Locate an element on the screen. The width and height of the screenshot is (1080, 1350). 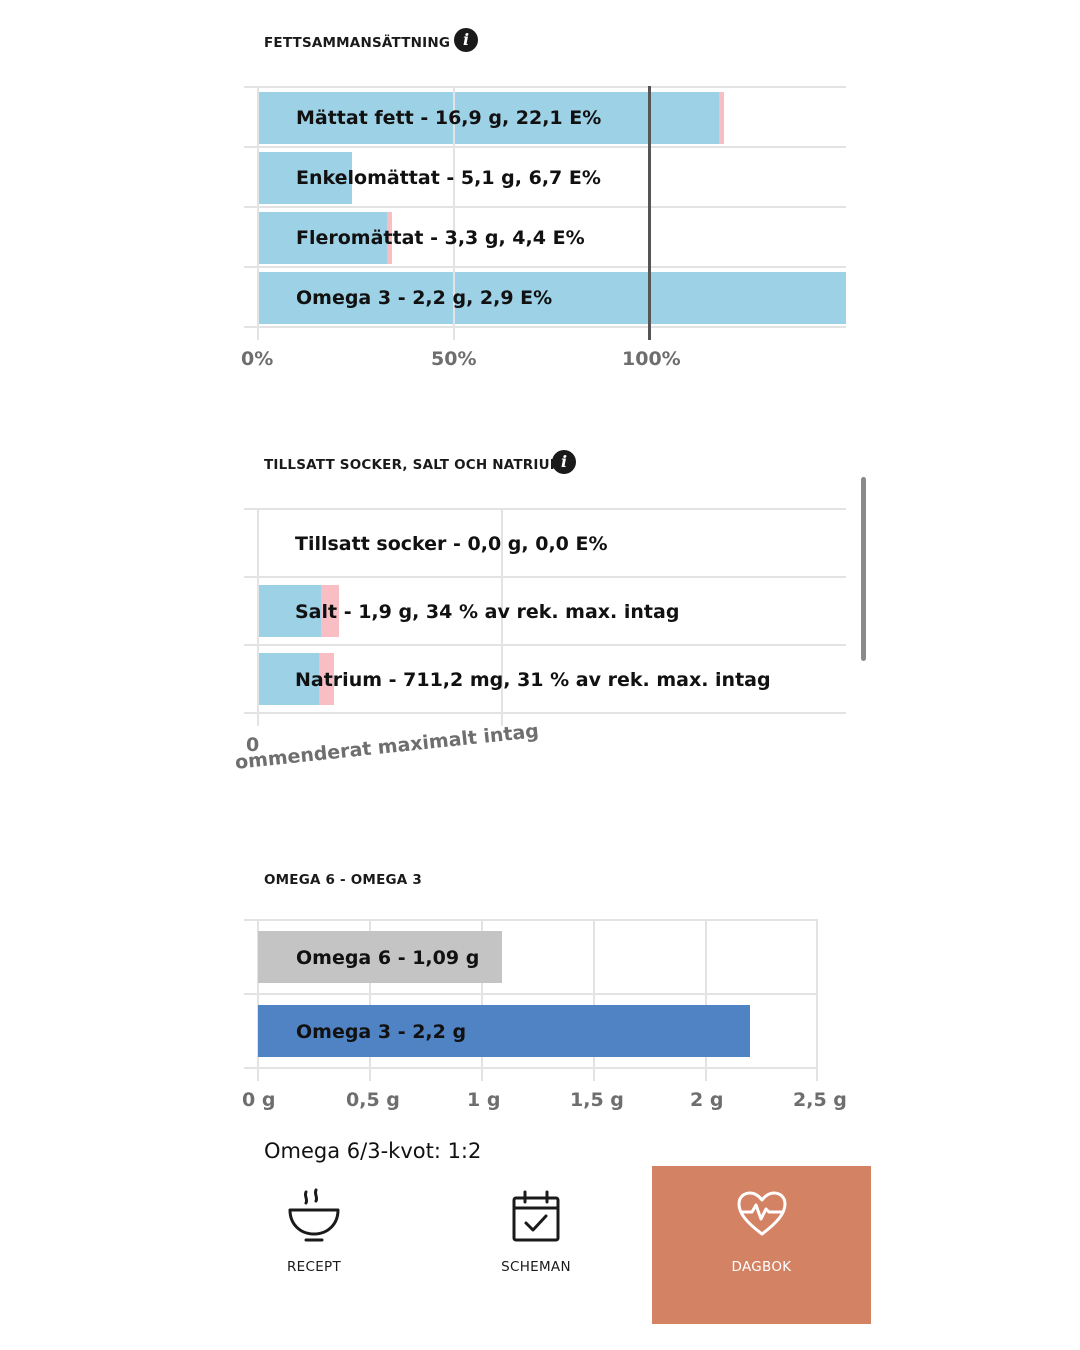
omega-axis-zero is located at coordinates (258, 1000).